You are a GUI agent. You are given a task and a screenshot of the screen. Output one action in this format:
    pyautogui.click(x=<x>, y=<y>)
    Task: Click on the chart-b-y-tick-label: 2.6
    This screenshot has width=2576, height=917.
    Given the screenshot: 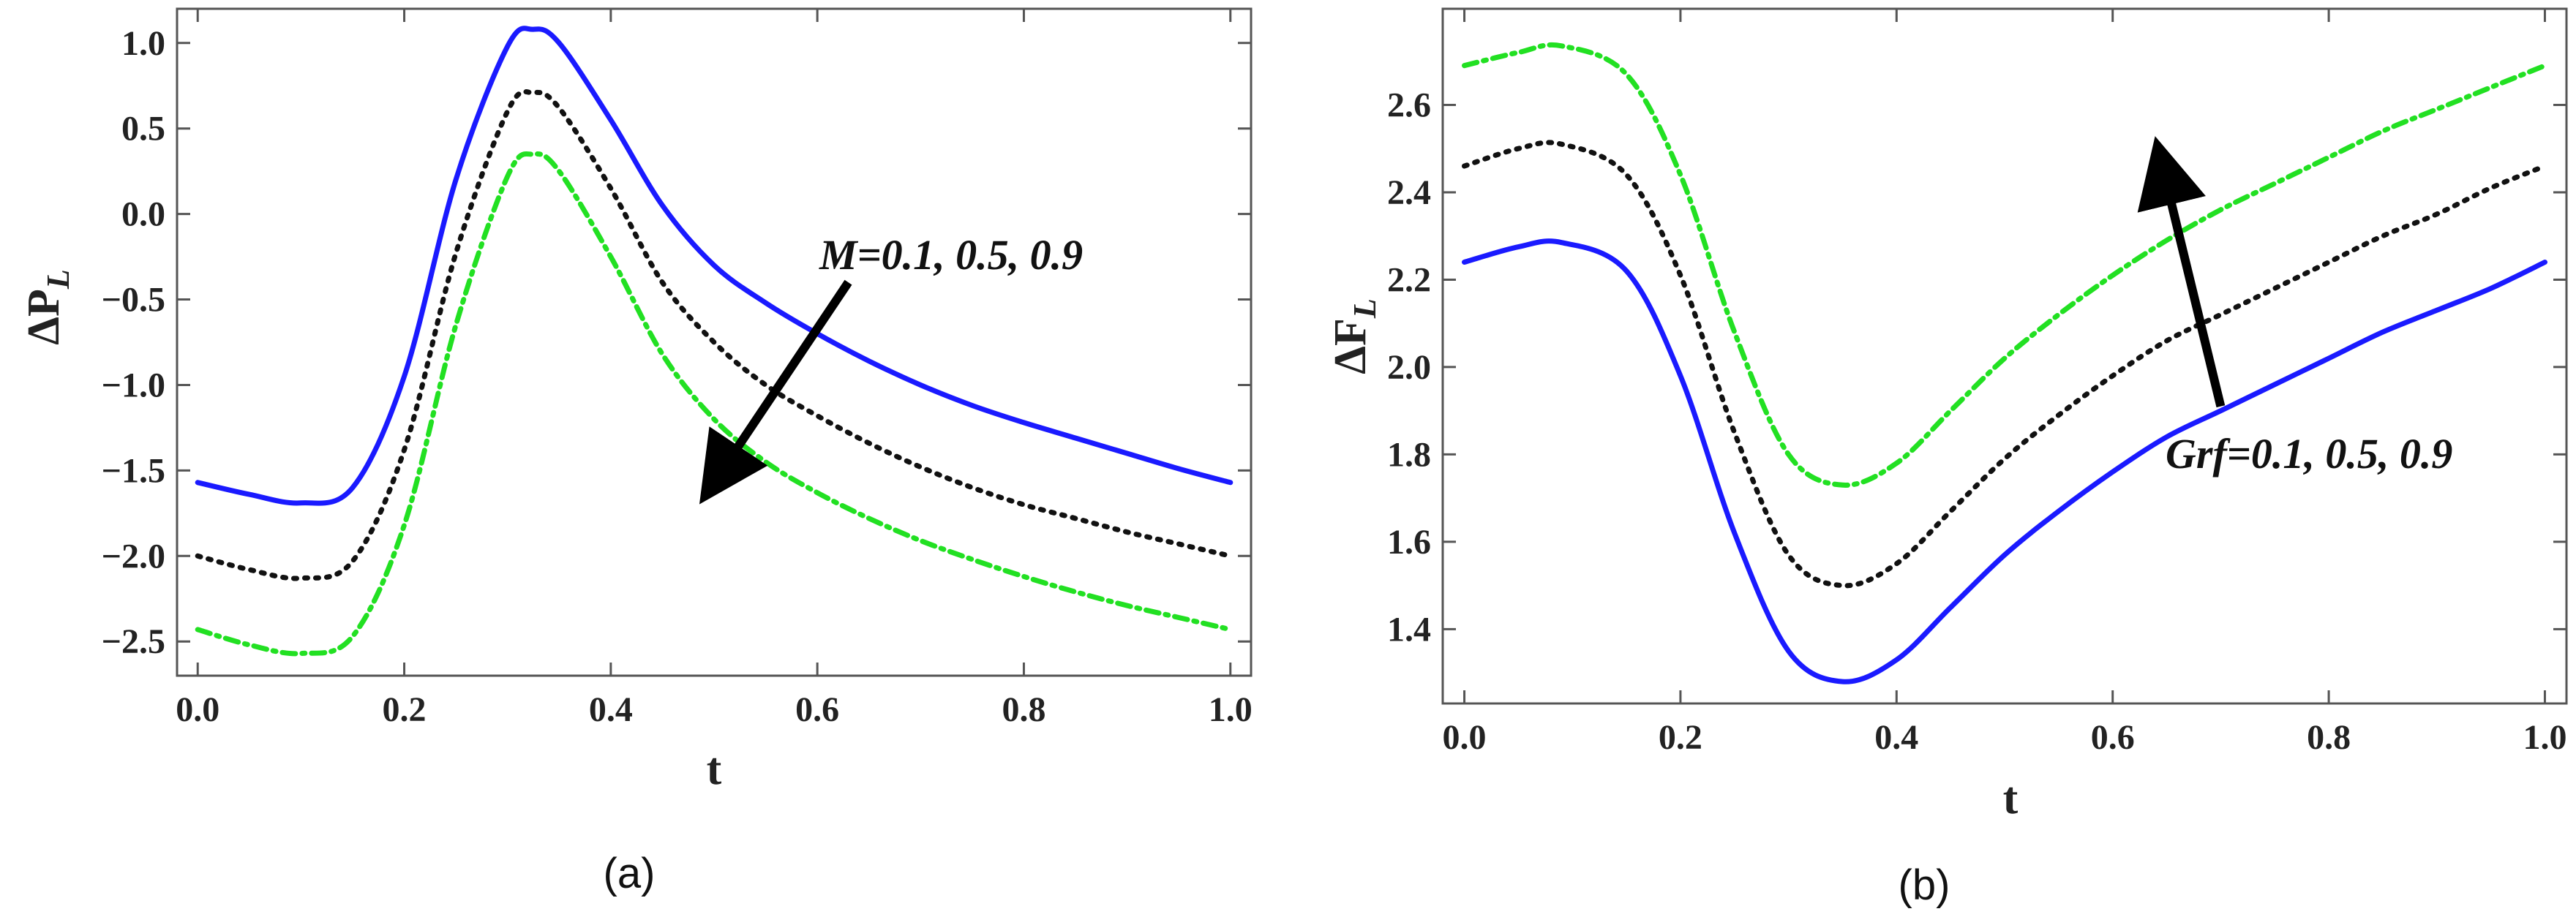 What is the action you would take?
    pyautogui.click(x=1409, y=105)
    